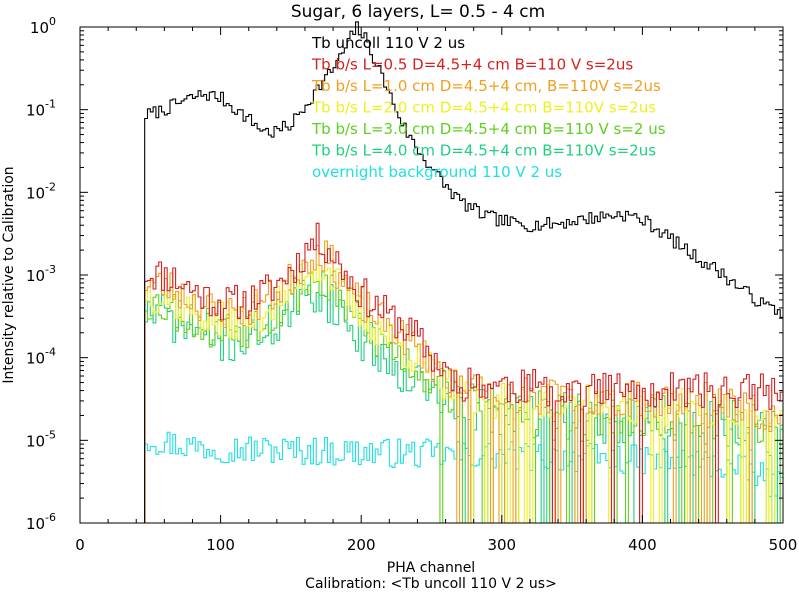  What do you see at coordinates (783, 545) in the screenshot?
I see `x-tick-label: 500` at bounding box center [783, 545].